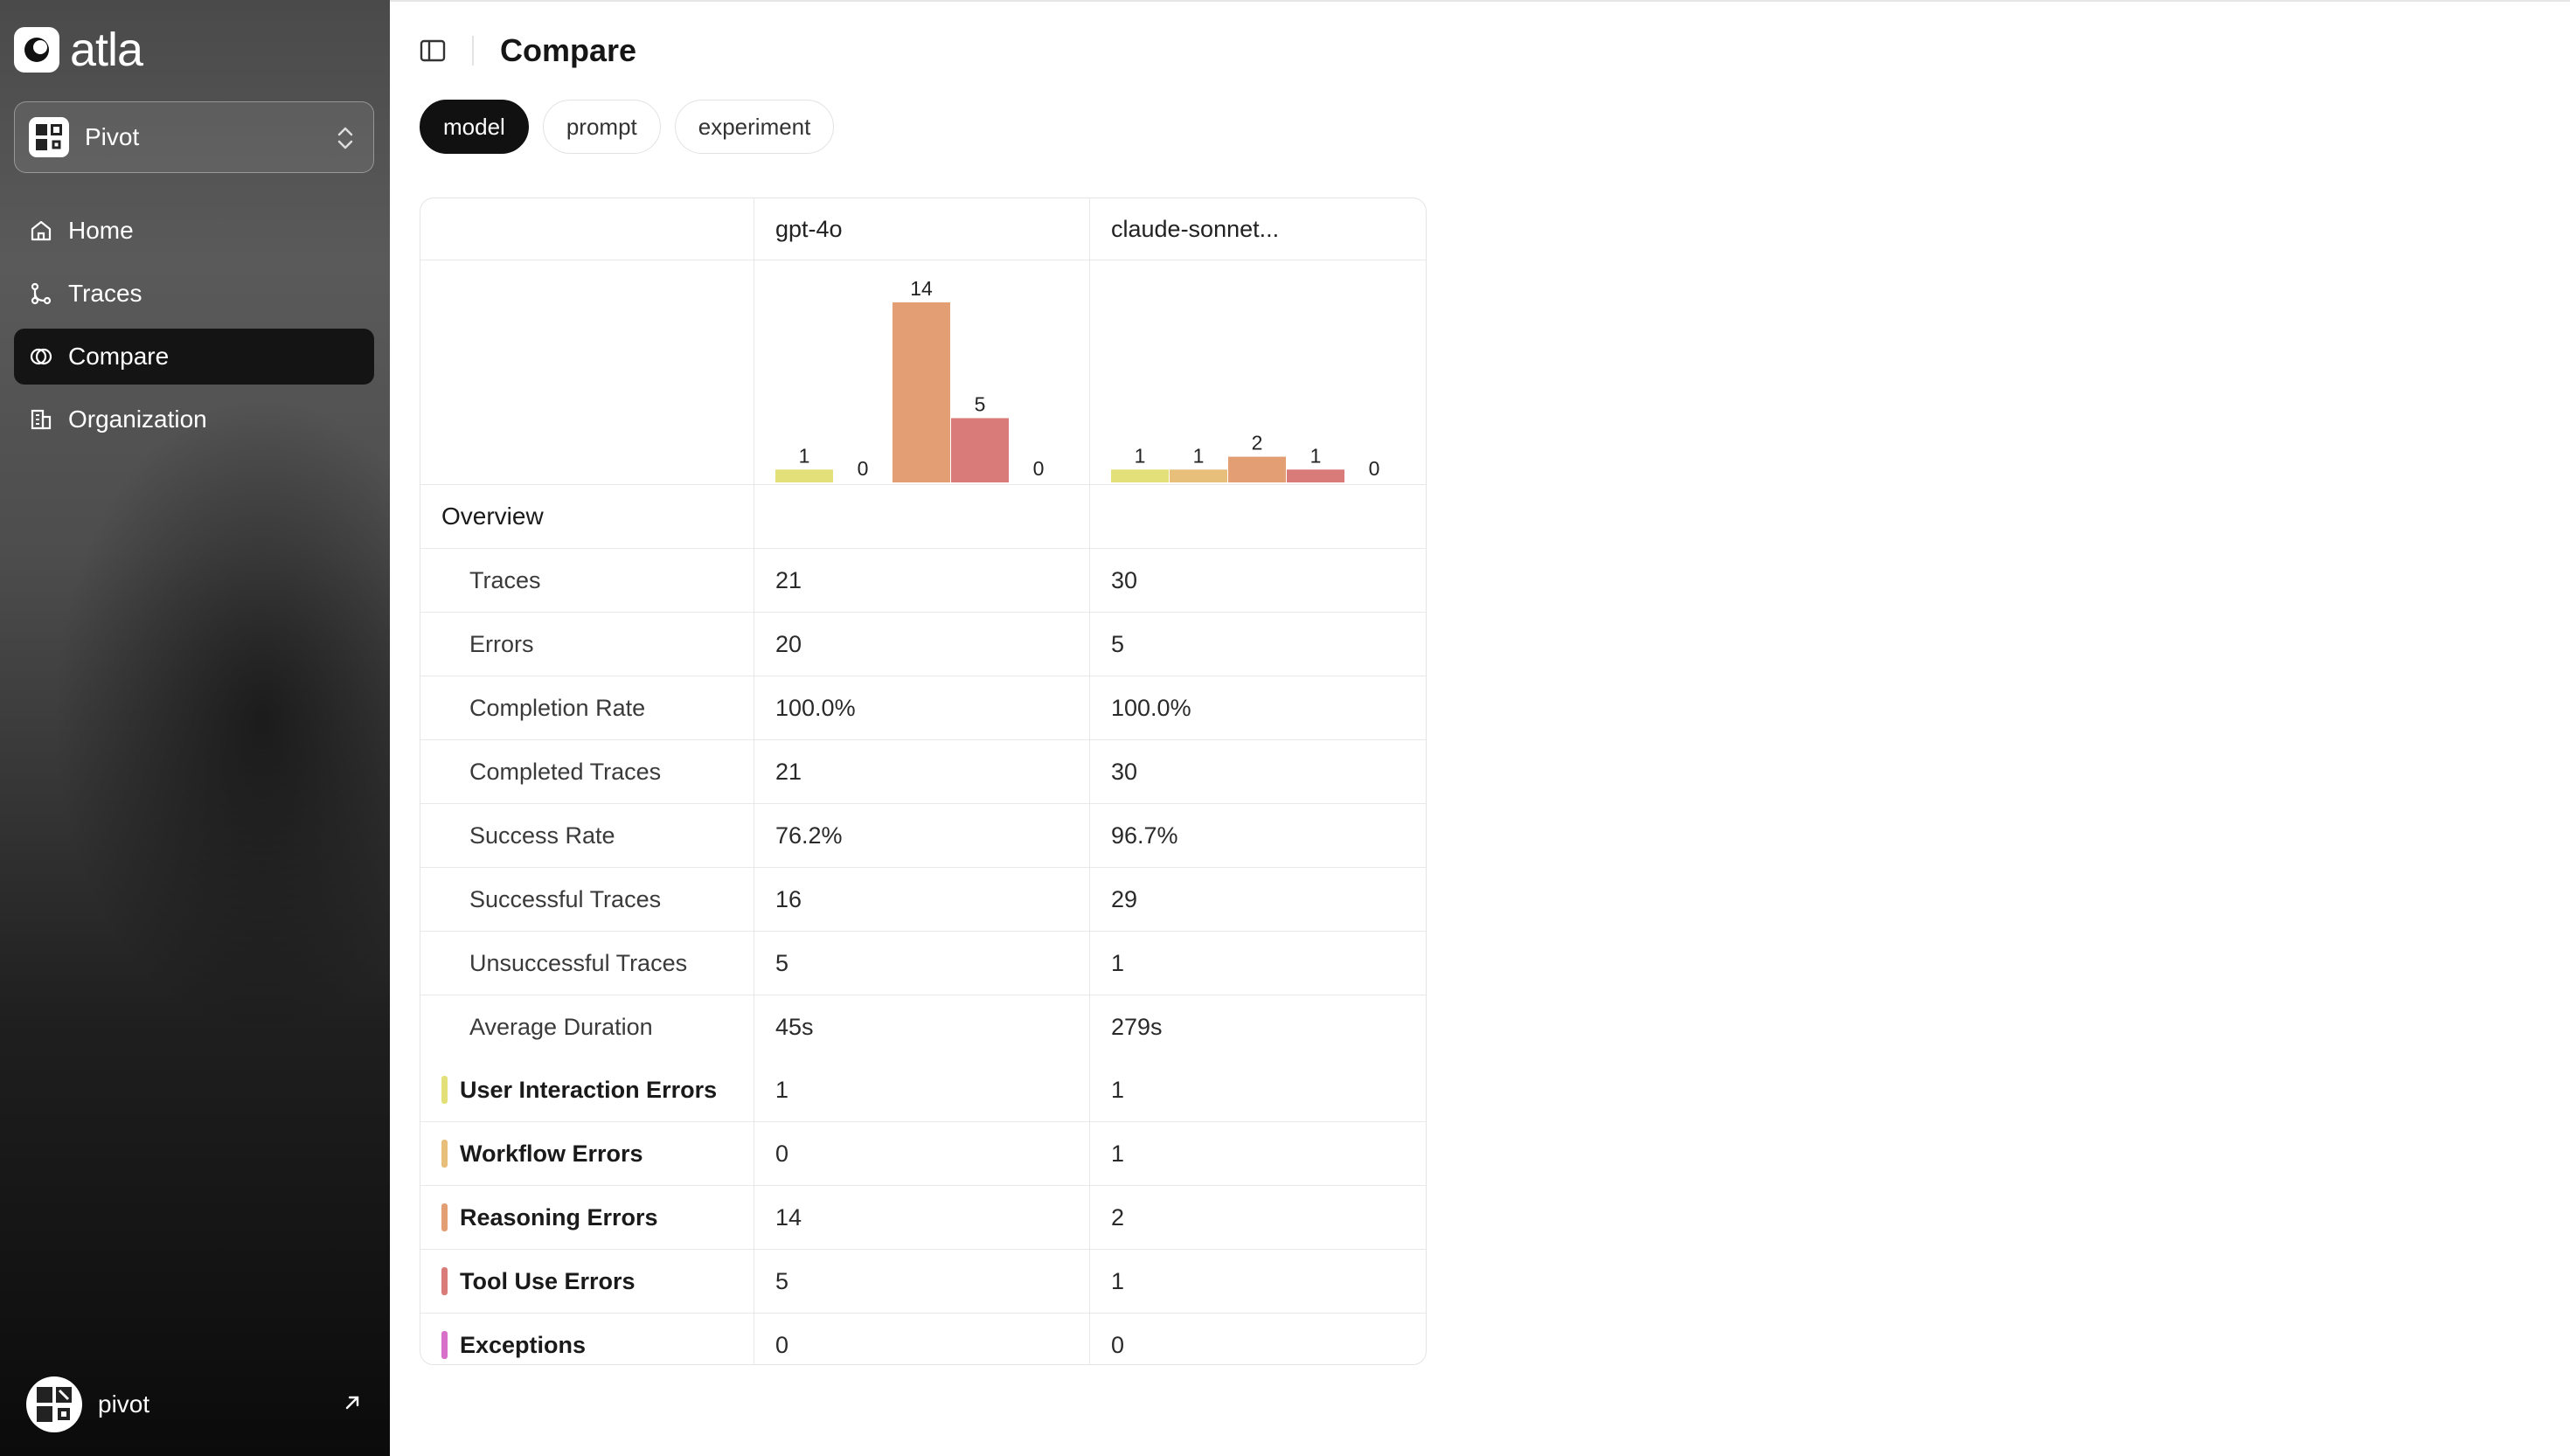  I want to click on sidebar-item-organization: Organization, so click(194, 419).